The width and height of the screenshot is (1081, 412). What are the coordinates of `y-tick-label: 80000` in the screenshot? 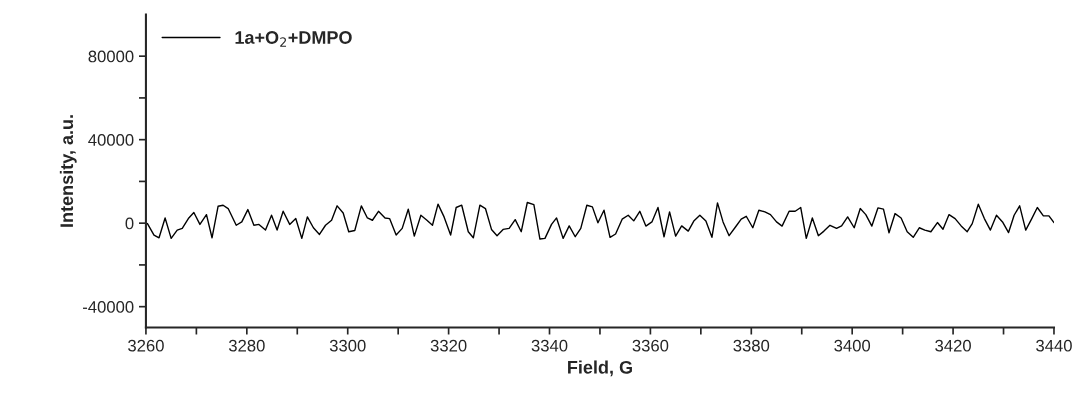 It's located at (111, 56).